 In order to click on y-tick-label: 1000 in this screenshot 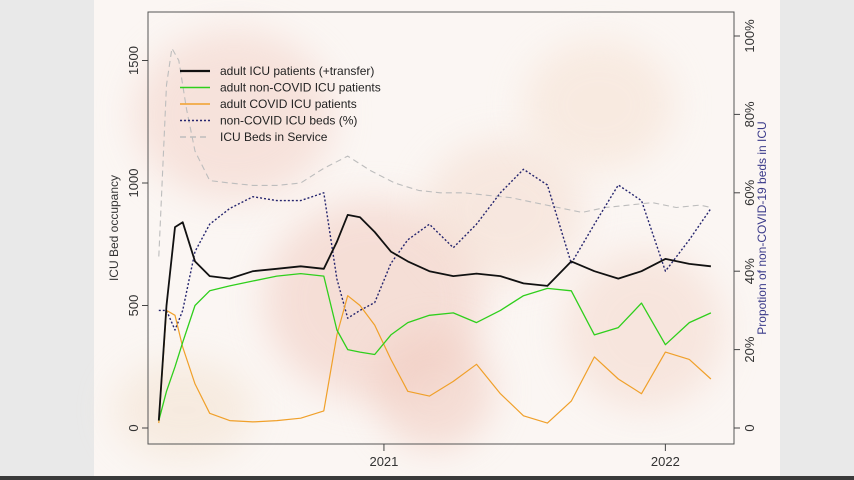, I will do `click(133, 183)`.